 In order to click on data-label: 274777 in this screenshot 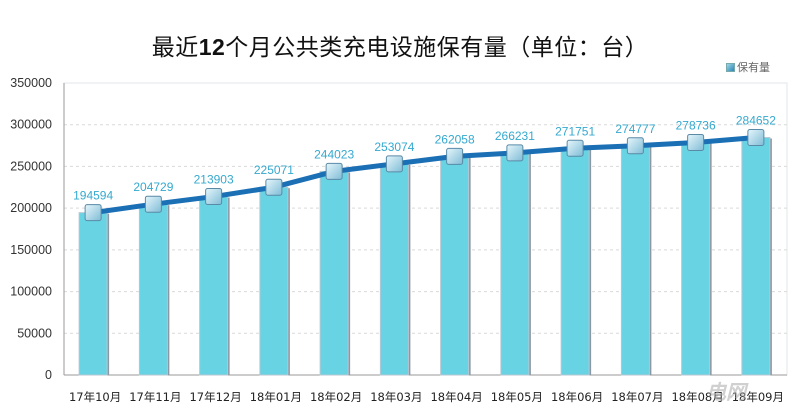, I will do `click(635, 129)`.